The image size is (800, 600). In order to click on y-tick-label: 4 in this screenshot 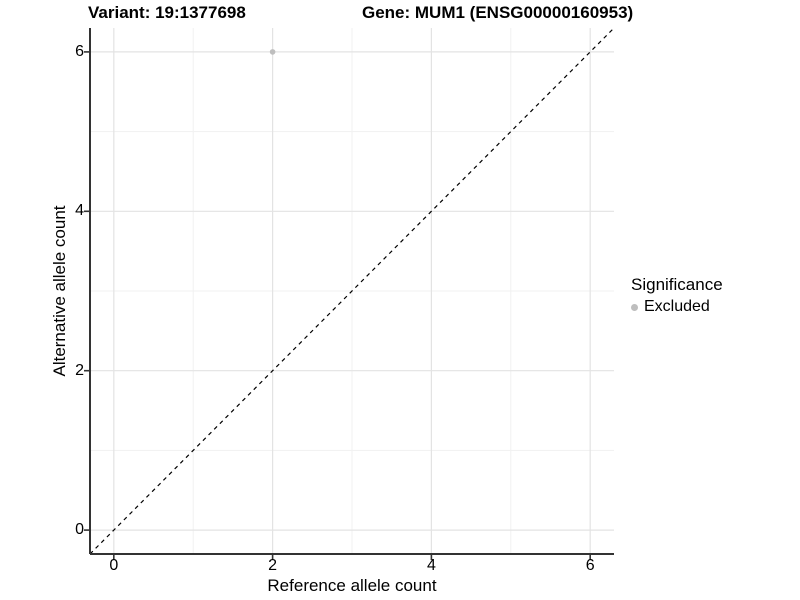, I will do `click(79, 211)`.